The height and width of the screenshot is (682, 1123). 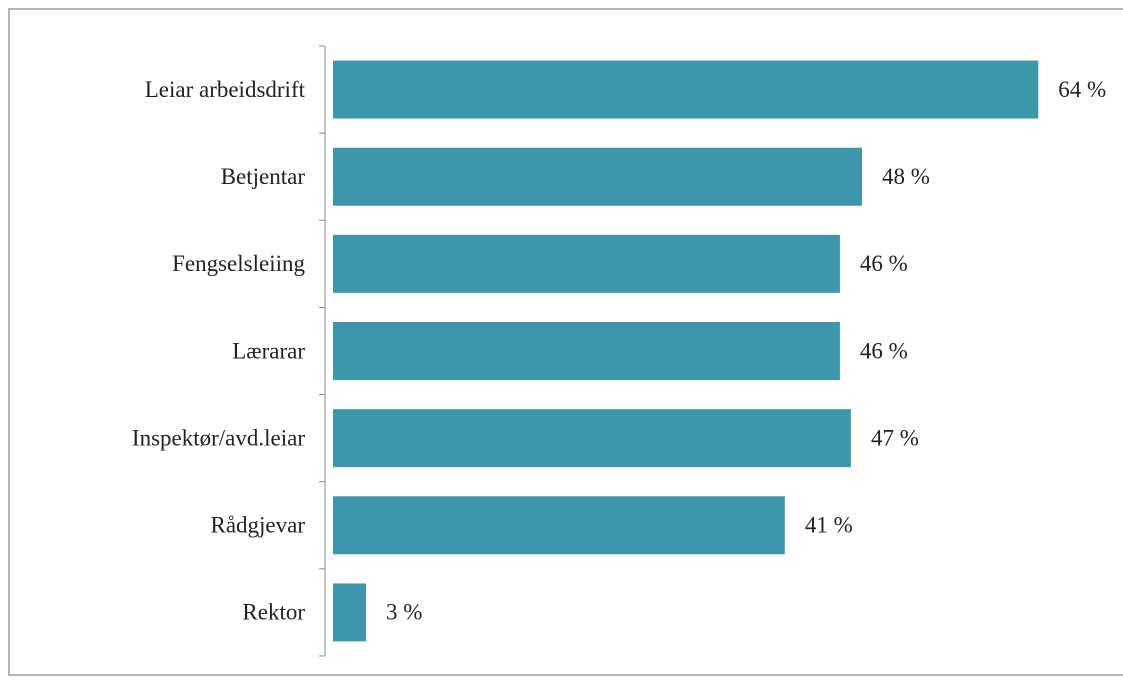 What do you see at coordinates (218, 437) in the screenshot?
I see `category-label: Inspektør/avd.leiar` at bounding box center [218, 437].